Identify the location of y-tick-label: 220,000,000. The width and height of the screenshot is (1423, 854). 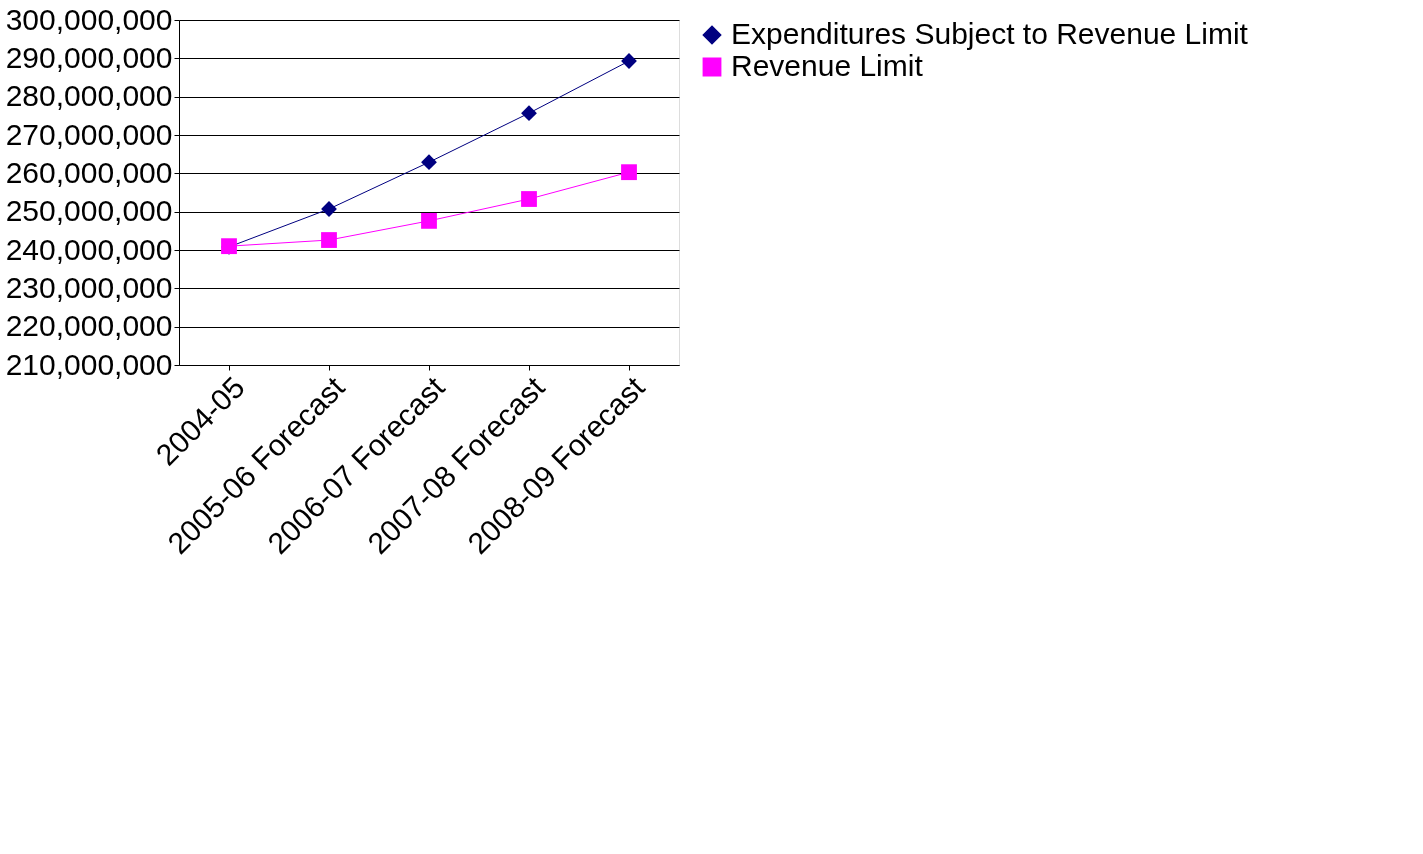
(89, 326).